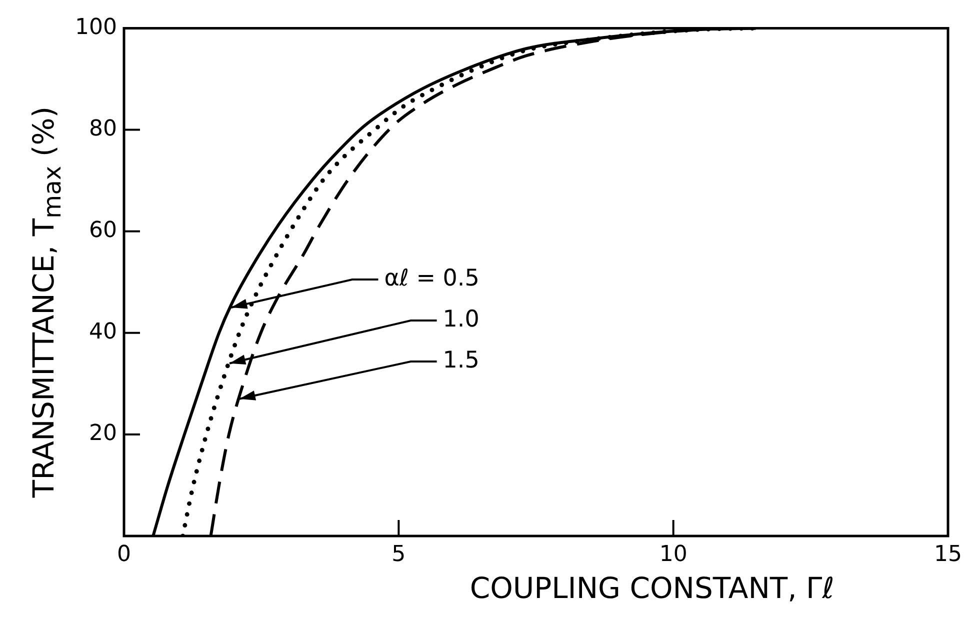  I want to click on x-tick-label: 15, so click(948, 554).